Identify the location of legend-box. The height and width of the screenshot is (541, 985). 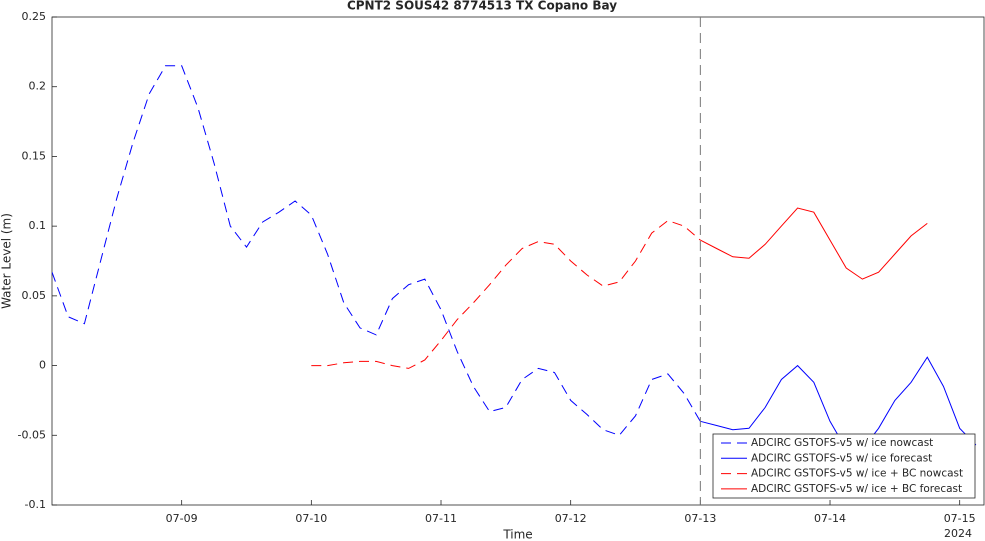
(844, 466).